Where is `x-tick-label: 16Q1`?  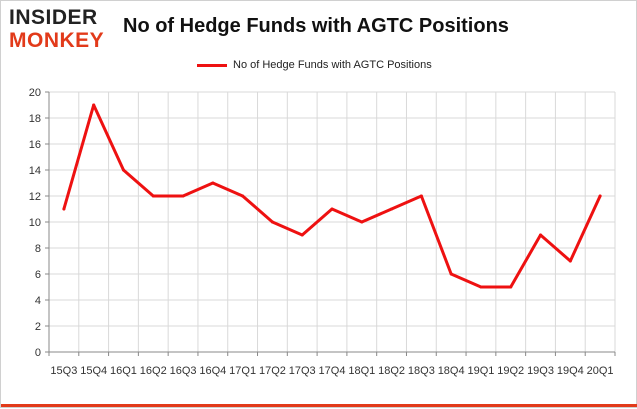
x-tick-label: 16Q1 is located at coordinates (123, 371).